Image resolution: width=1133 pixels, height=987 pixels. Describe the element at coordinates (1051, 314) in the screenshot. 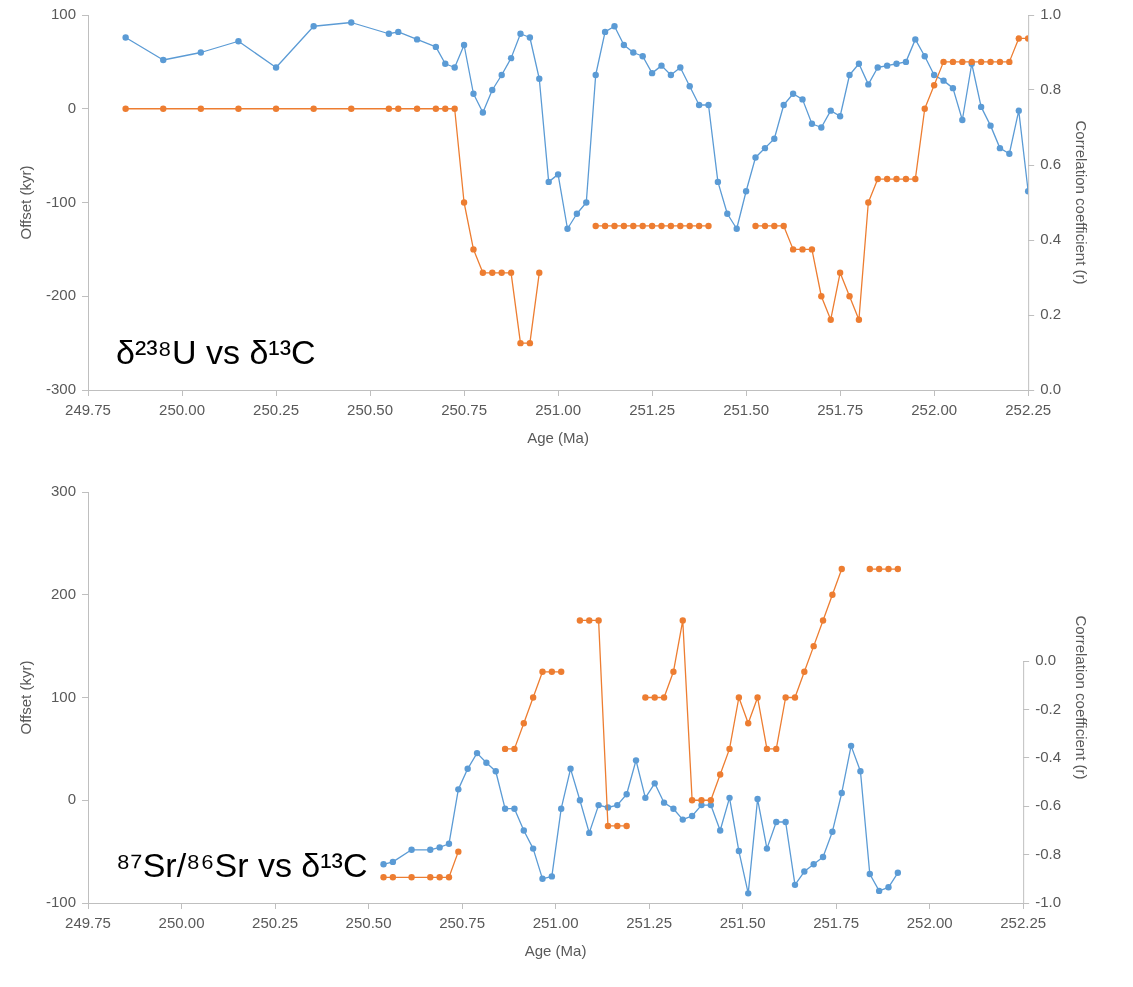

I see `y2-tick-label: 0.2` at that location.